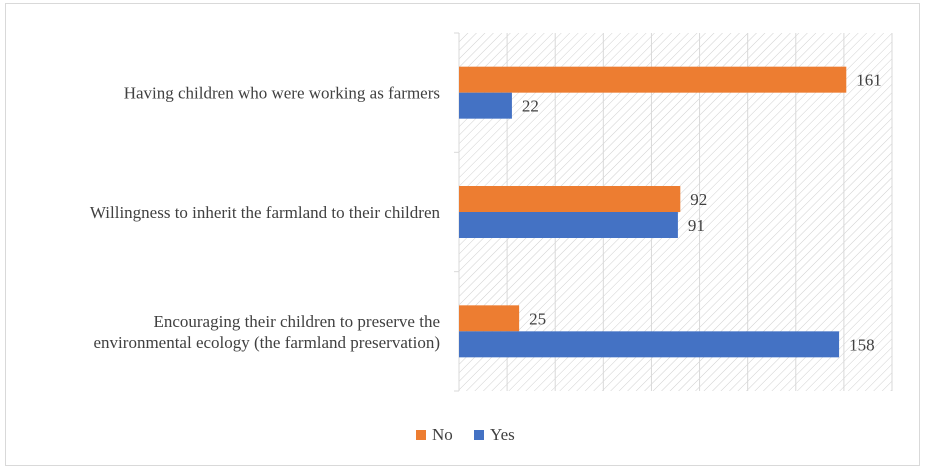 Image resolution: width=930 pixels, height=476 pixels. I want to click on data-label: 158, so click(862, 344).